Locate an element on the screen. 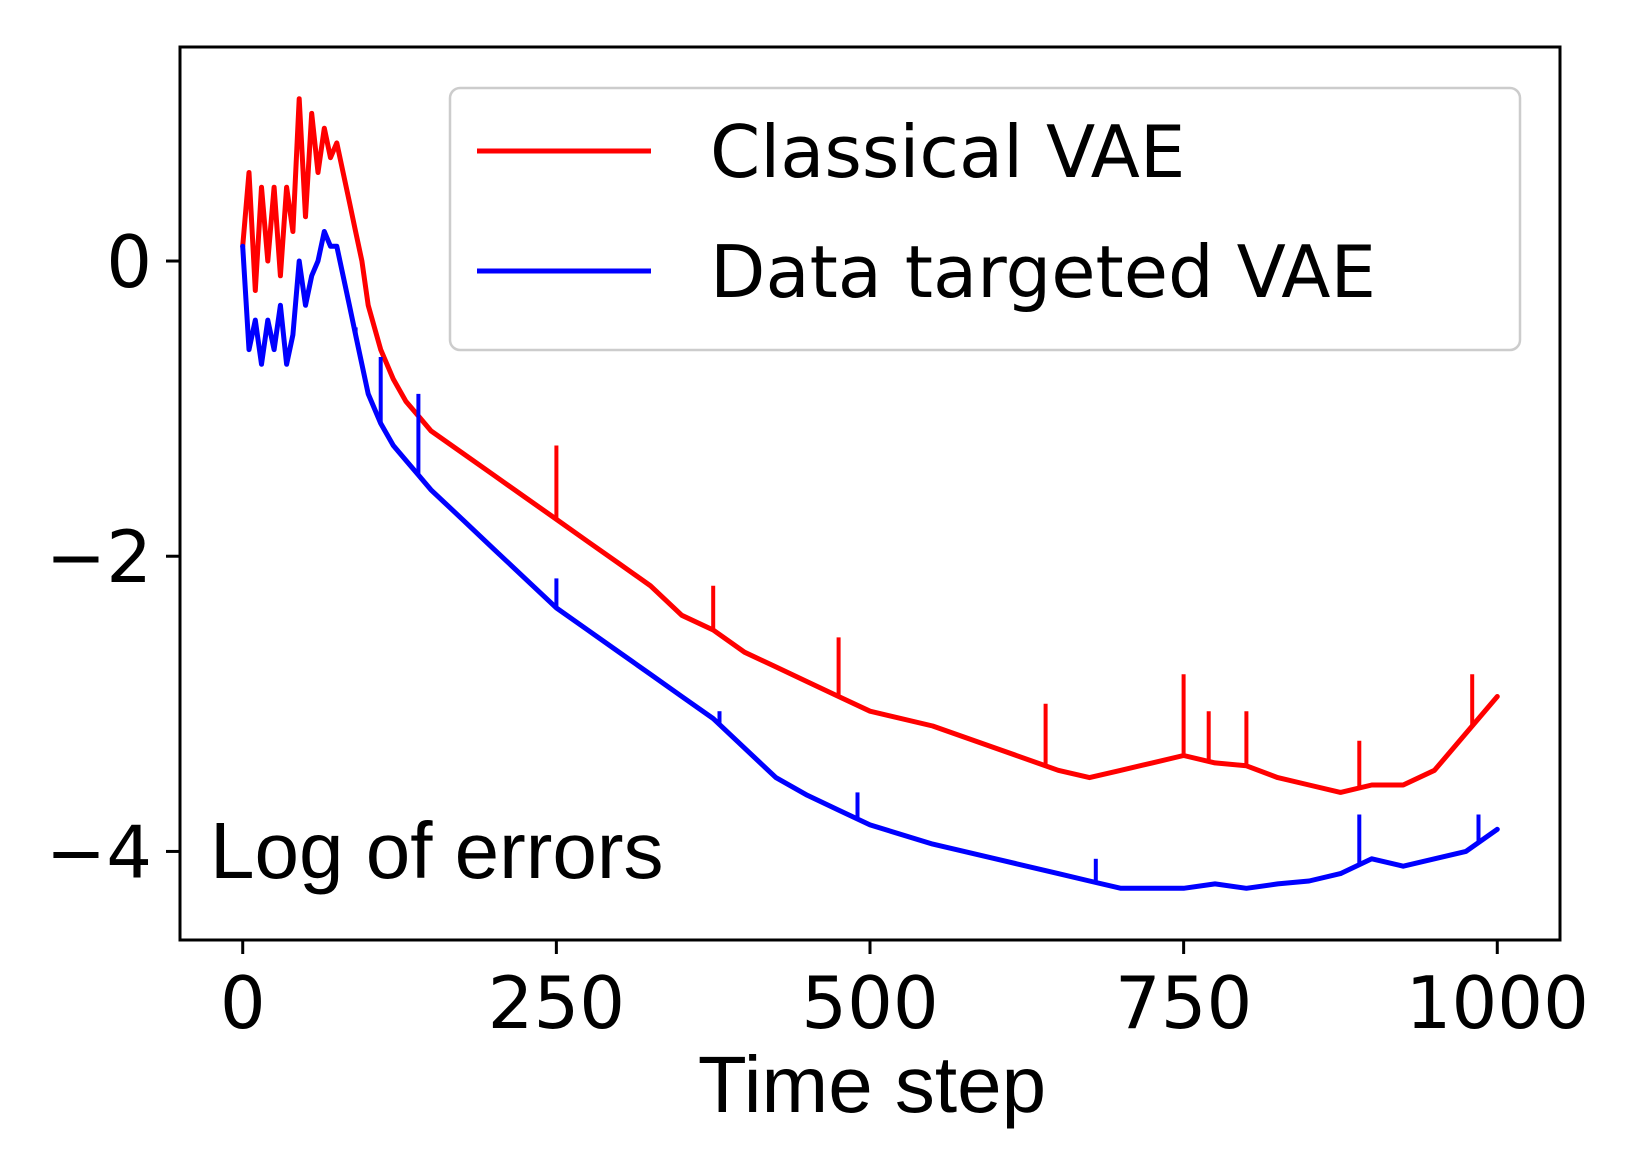  x-tick-label: 750 is located at coordinates (1183, 1003).